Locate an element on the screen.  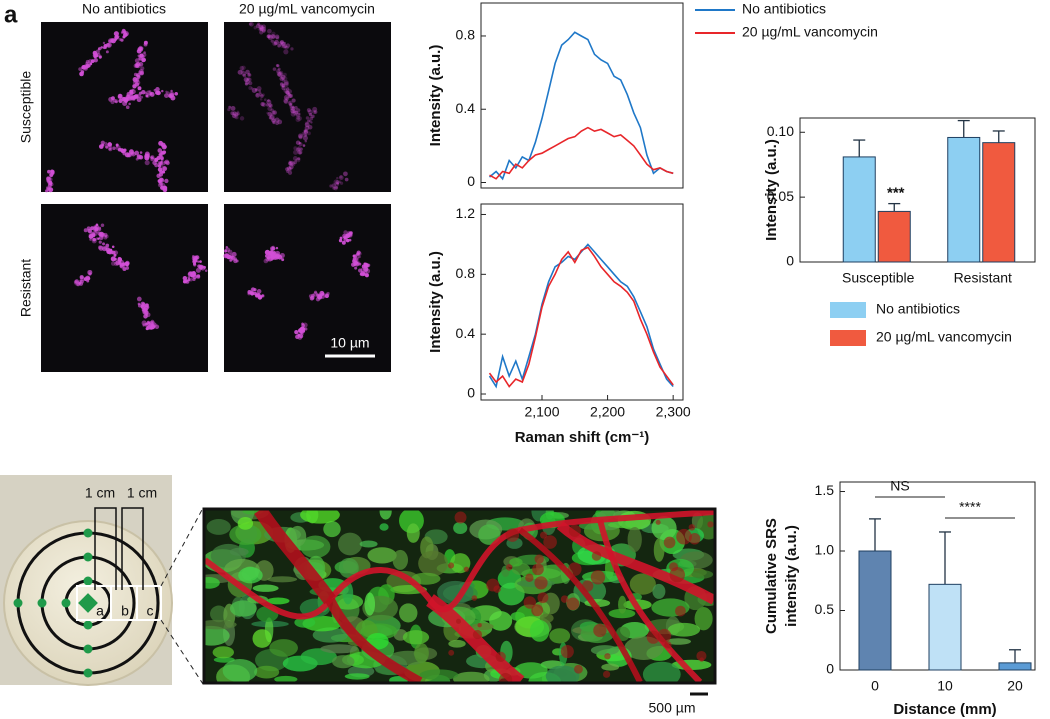
zone-box is located at coordinates (119, 603).